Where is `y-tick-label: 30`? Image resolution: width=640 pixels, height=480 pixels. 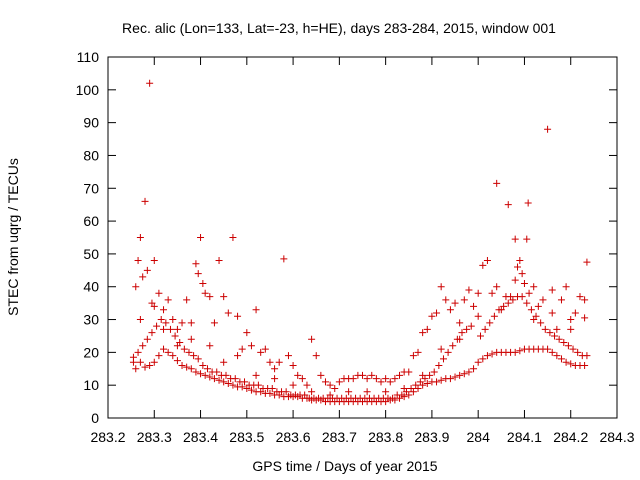
y-tick-label: 30 is located at coordinates (91, 320).